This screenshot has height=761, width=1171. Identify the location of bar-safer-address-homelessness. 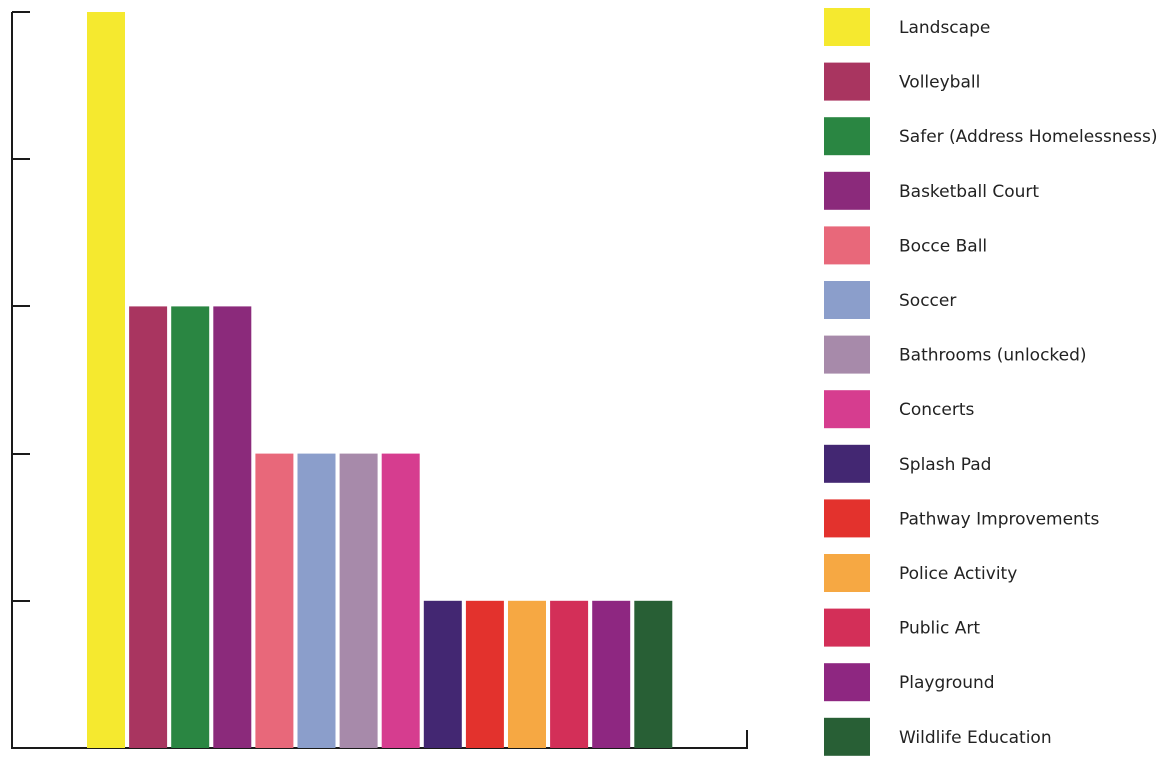
(190, 527).